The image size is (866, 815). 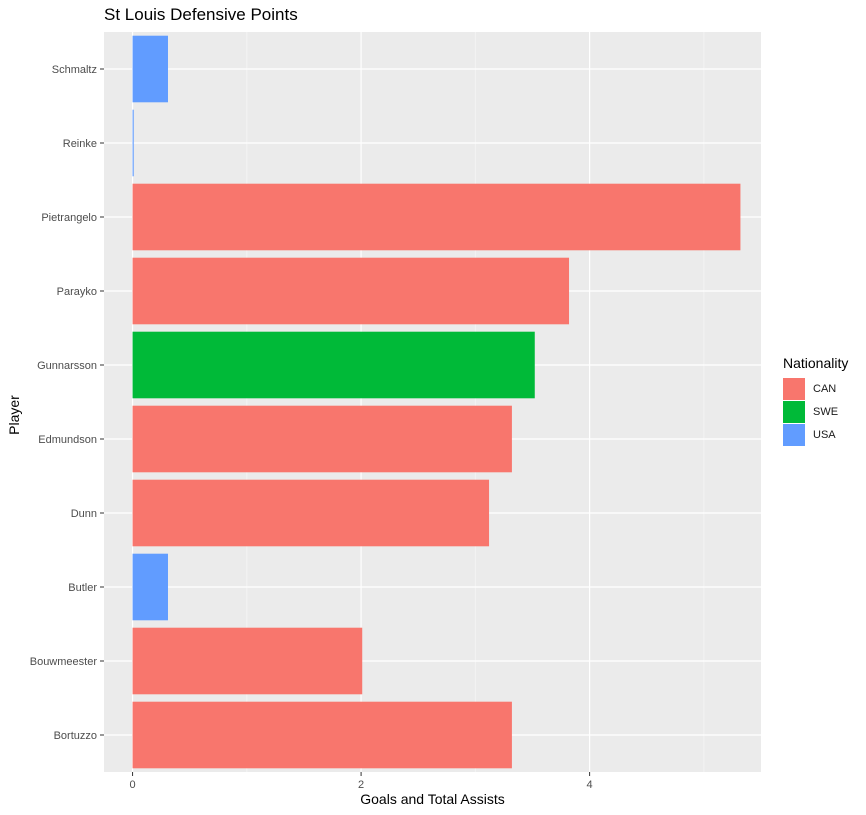 What do you see at coordinates (82, 588) in the screenshot?
I see `y-tick-label: Butler` at bounding box center [82, 588].